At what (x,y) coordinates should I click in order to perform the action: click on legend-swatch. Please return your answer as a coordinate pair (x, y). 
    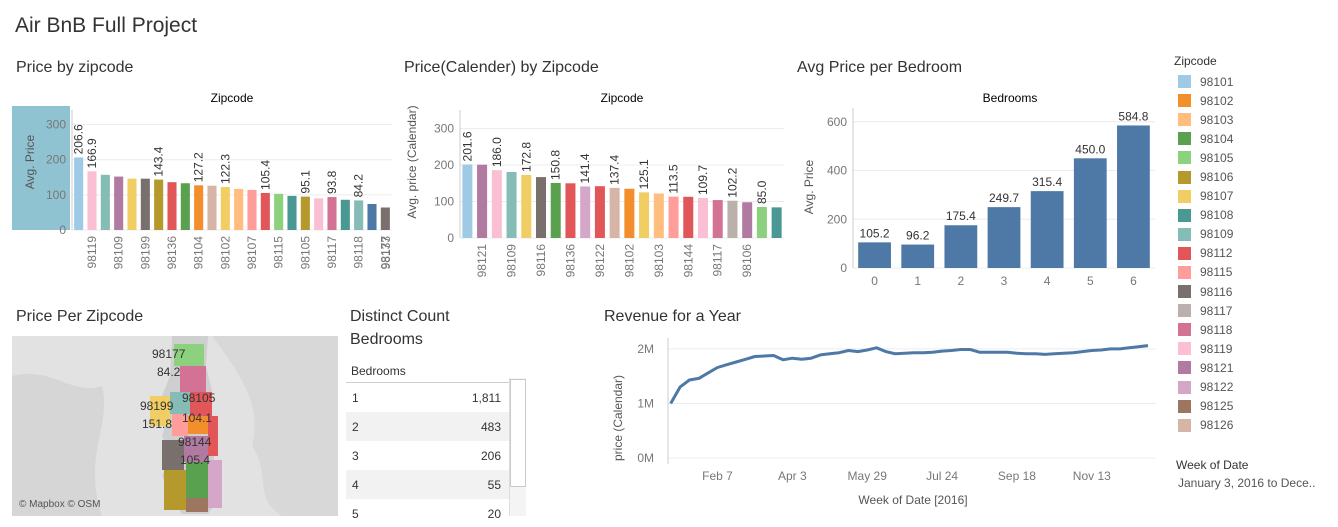
    Looking at the image, I should click on (1184, 215).